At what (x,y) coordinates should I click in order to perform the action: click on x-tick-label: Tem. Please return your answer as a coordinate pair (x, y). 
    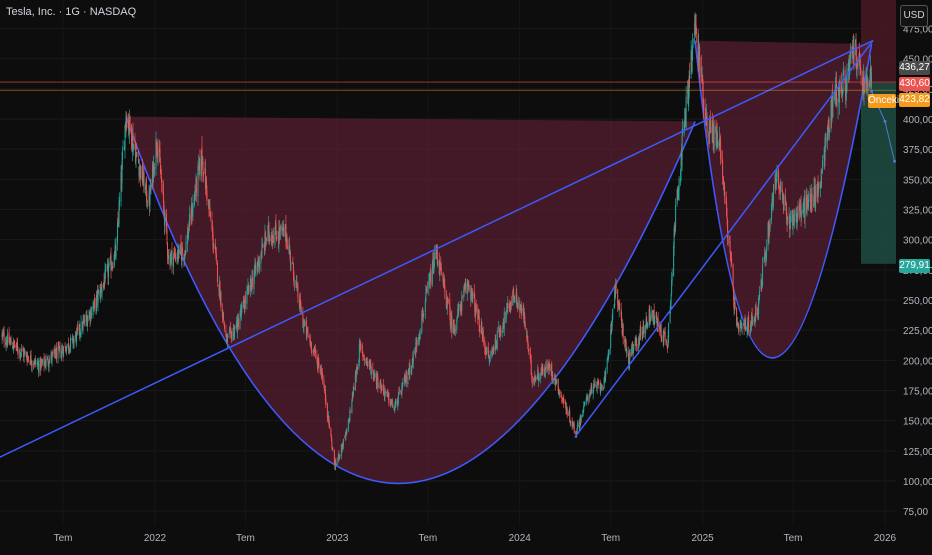
    Looking at the image, I should click on (63, 538).